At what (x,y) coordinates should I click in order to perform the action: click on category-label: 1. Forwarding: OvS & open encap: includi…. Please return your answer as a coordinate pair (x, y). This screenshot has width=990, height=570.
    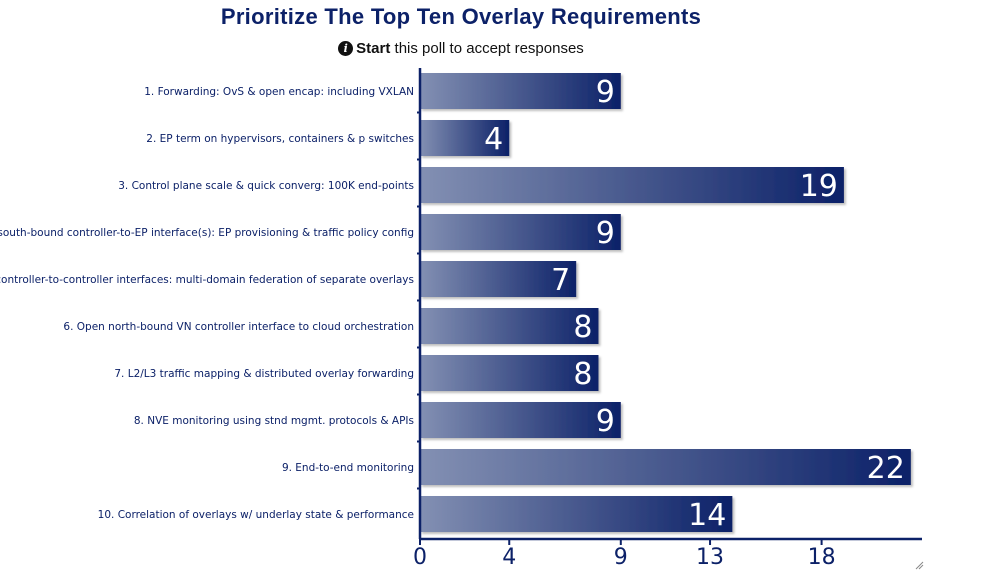
    Looking at the image, I should click on (279, 92).